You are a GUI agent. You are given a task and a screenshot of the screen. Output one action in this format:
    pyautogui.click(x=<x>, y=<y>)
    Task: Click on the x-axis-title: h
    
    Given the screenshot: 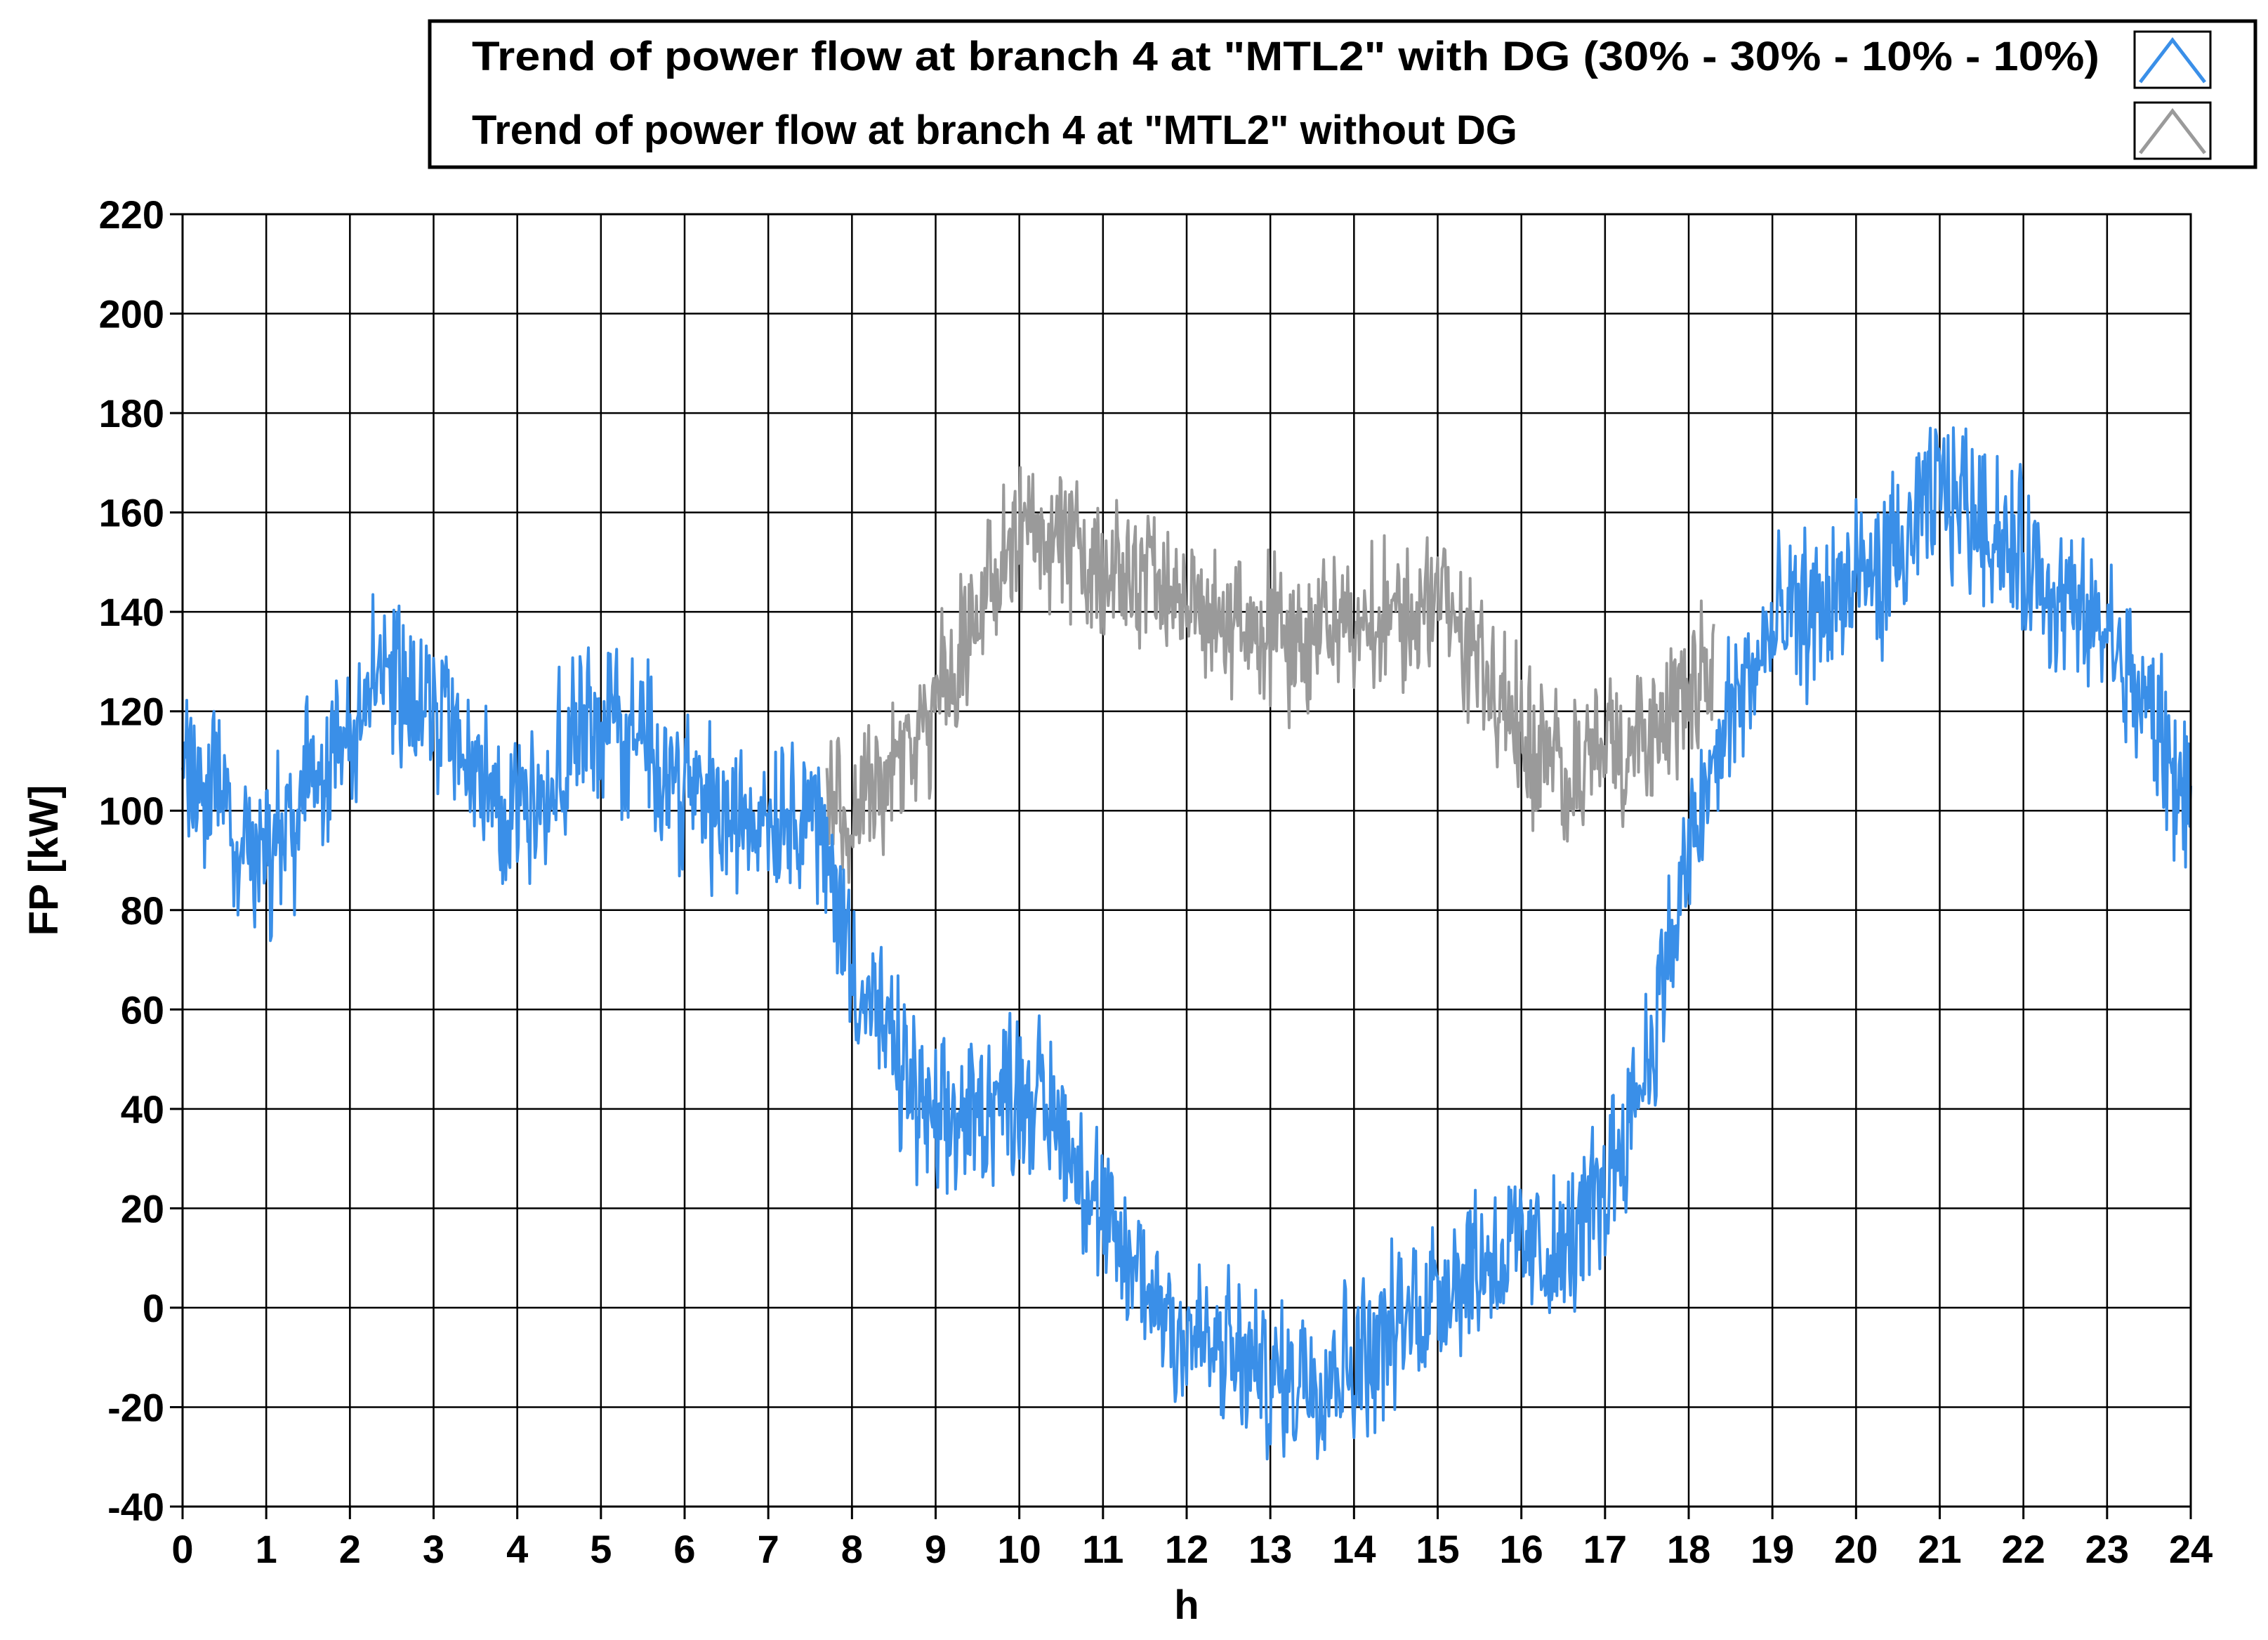 What is the action you would take?
    pyautogui.click(x=1186, y=1605)
    